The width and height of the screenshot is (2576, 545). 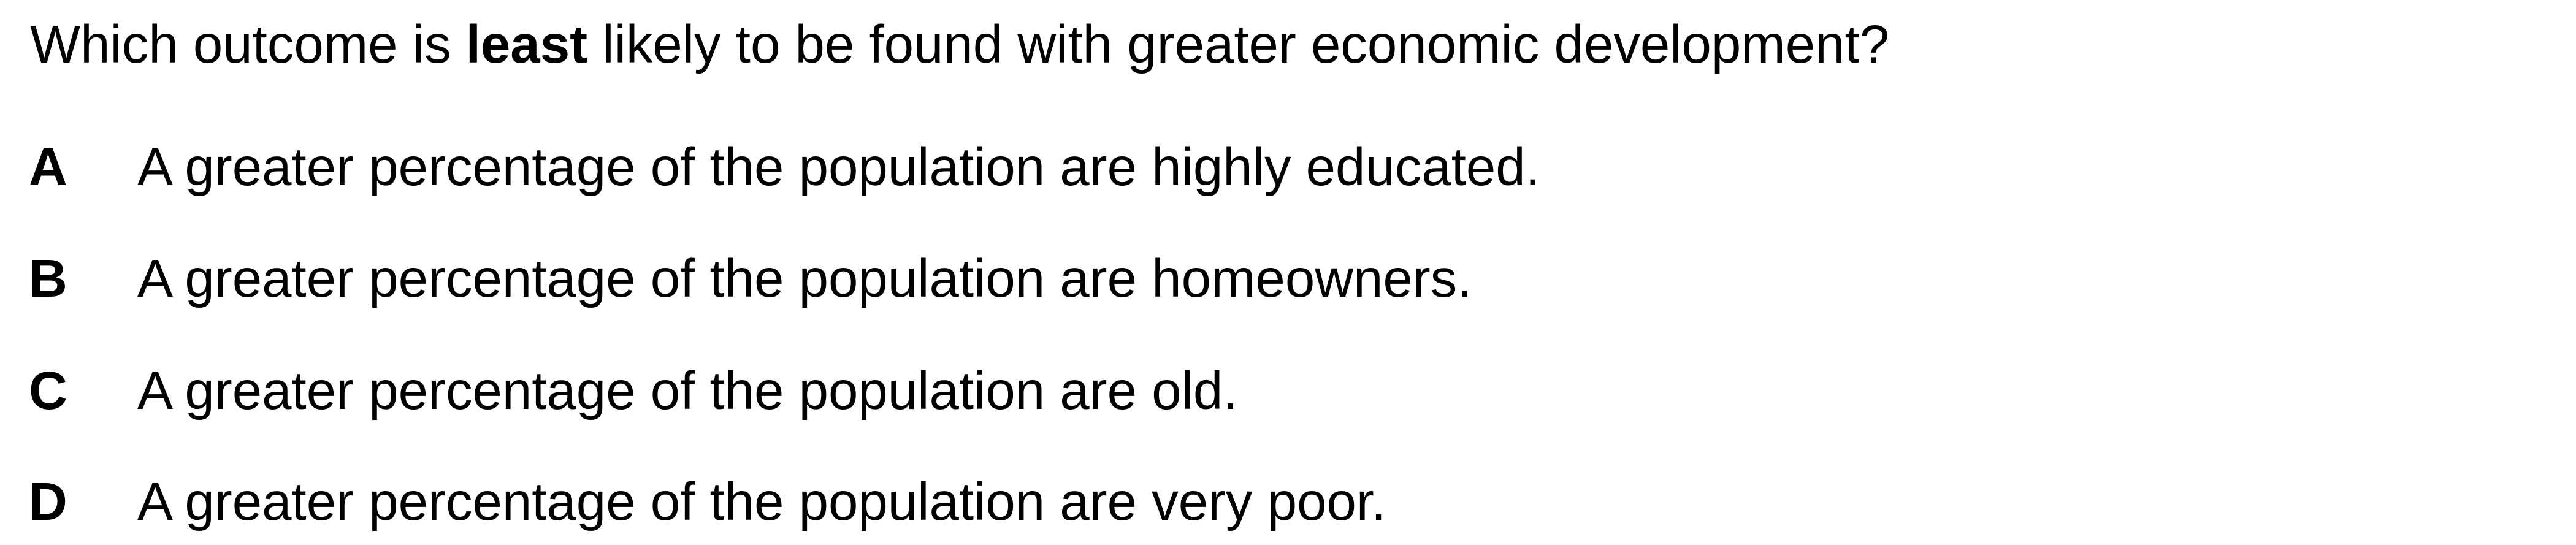 I want to click on option-letter: C, so click(x=48, y=391).